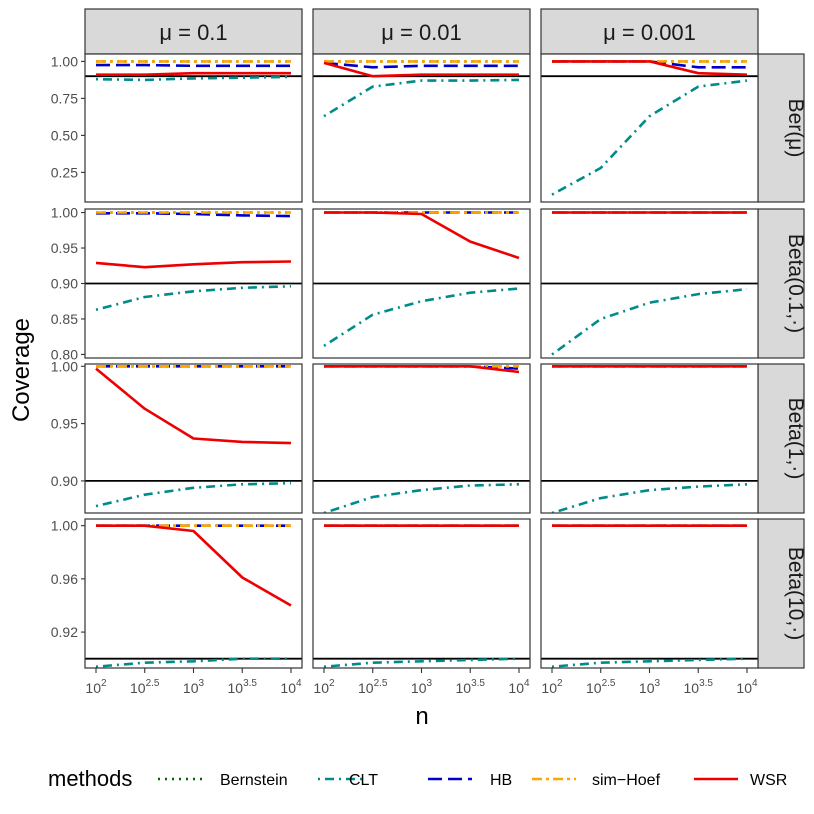 Image resolution: width=814 pixels, height=814 pixels. I want to click on y-tick-label: 0.25, so click(64, 172).